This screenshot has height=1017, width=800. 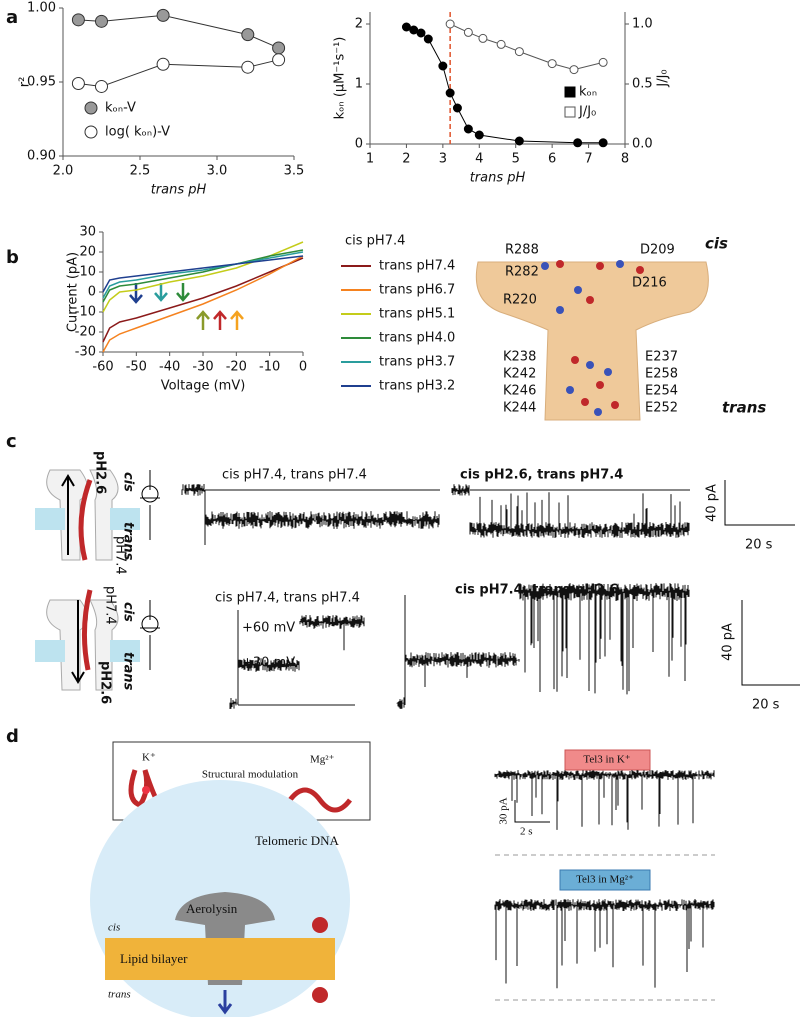 What do you see at coordinates (642, 144) in the screenshot?
I see `y2-tick-label: 0.0` at bounding box center [642, 144].